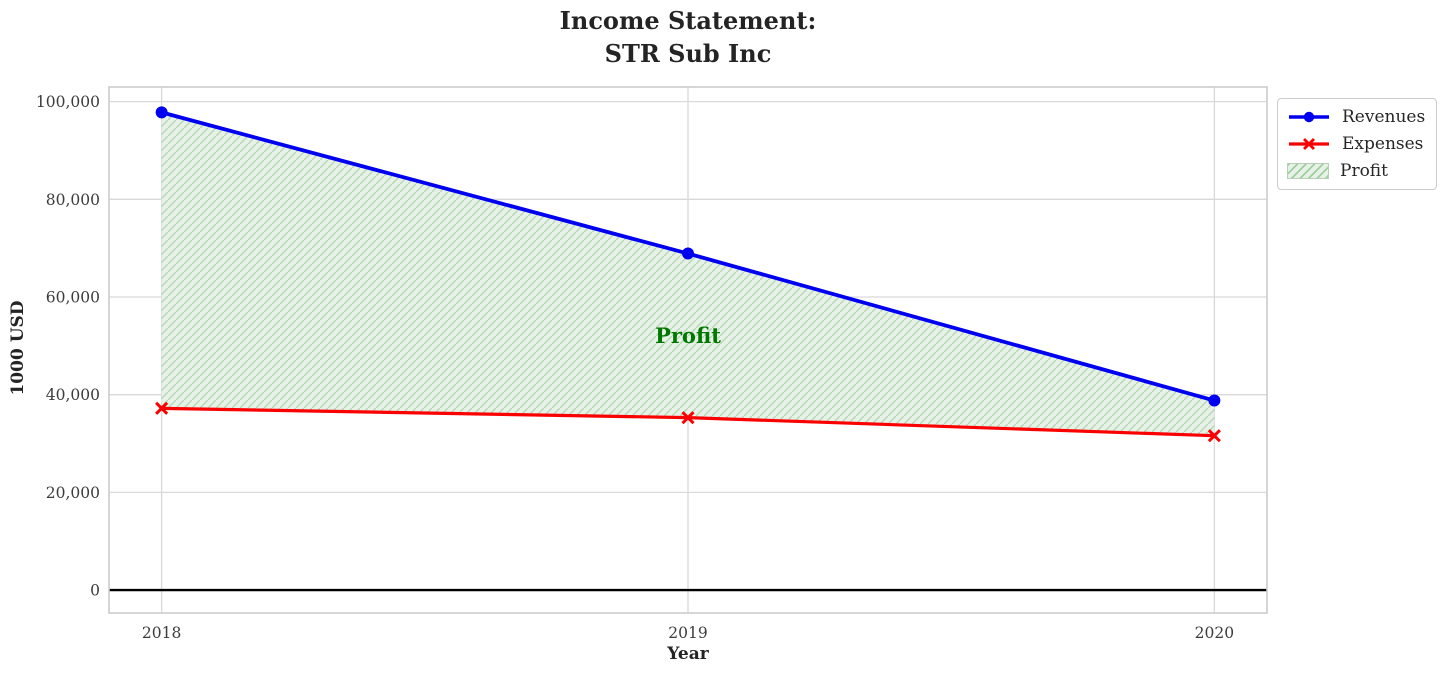  Describe the element at coordinates (1309, 117) in the screenshot. I see `revenues-line-swatch-icon` at that location.